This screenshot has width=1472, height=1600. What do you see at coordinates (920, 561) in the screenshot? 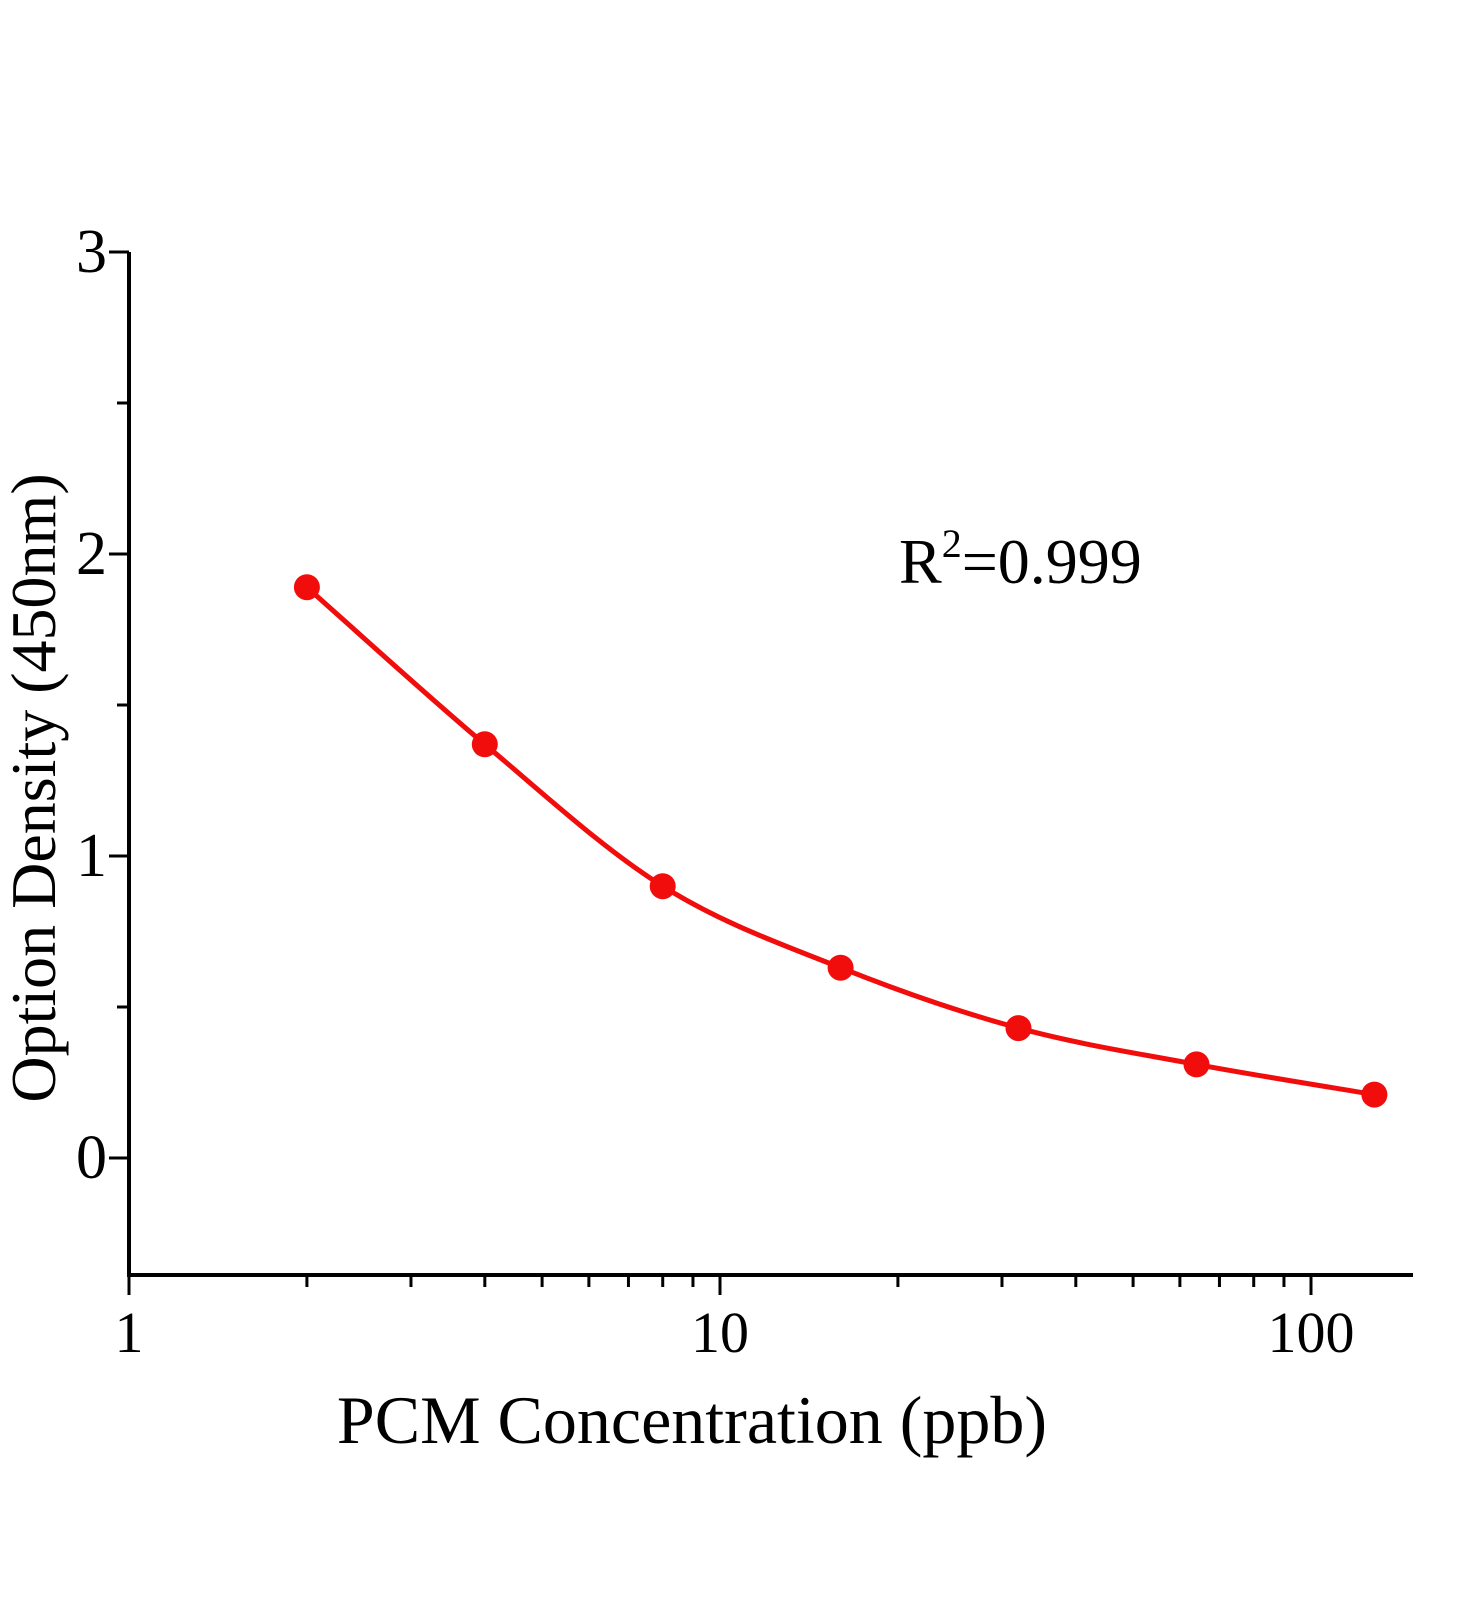
I see `r-squared-base: R` at bounding box center [920, 561].